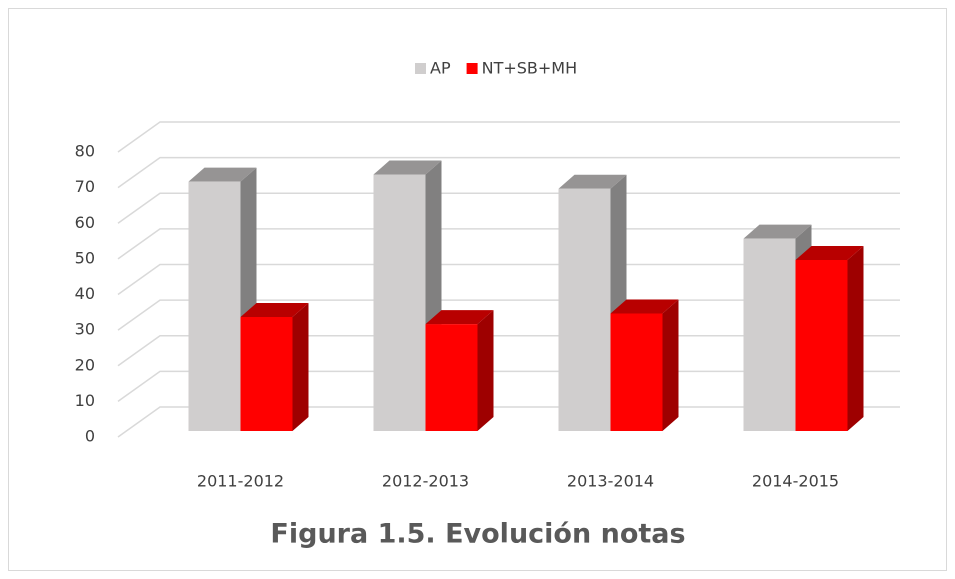 The height and width of the screenshot is (579, 955). Describe the element at coordinates (85, 222) in the screenshot. I see `y-tick-label: 60` at that location.